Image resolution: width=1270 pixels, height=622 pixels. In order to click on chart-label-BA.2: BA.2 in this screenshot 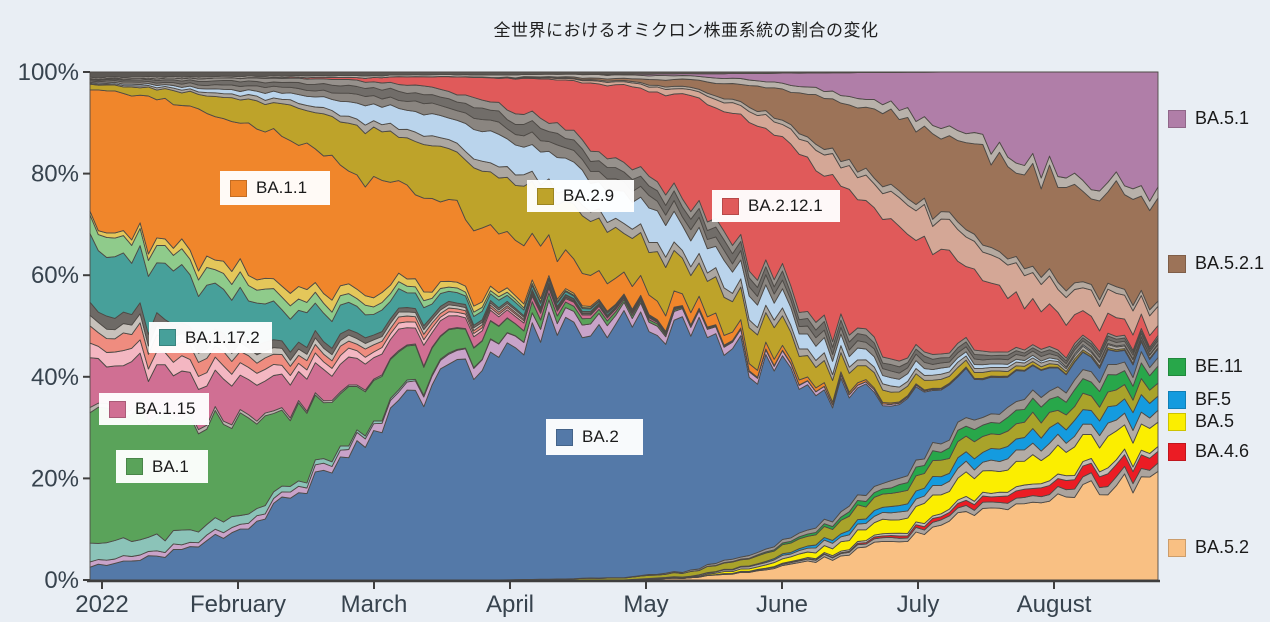, I will do `click(594, 437)`.